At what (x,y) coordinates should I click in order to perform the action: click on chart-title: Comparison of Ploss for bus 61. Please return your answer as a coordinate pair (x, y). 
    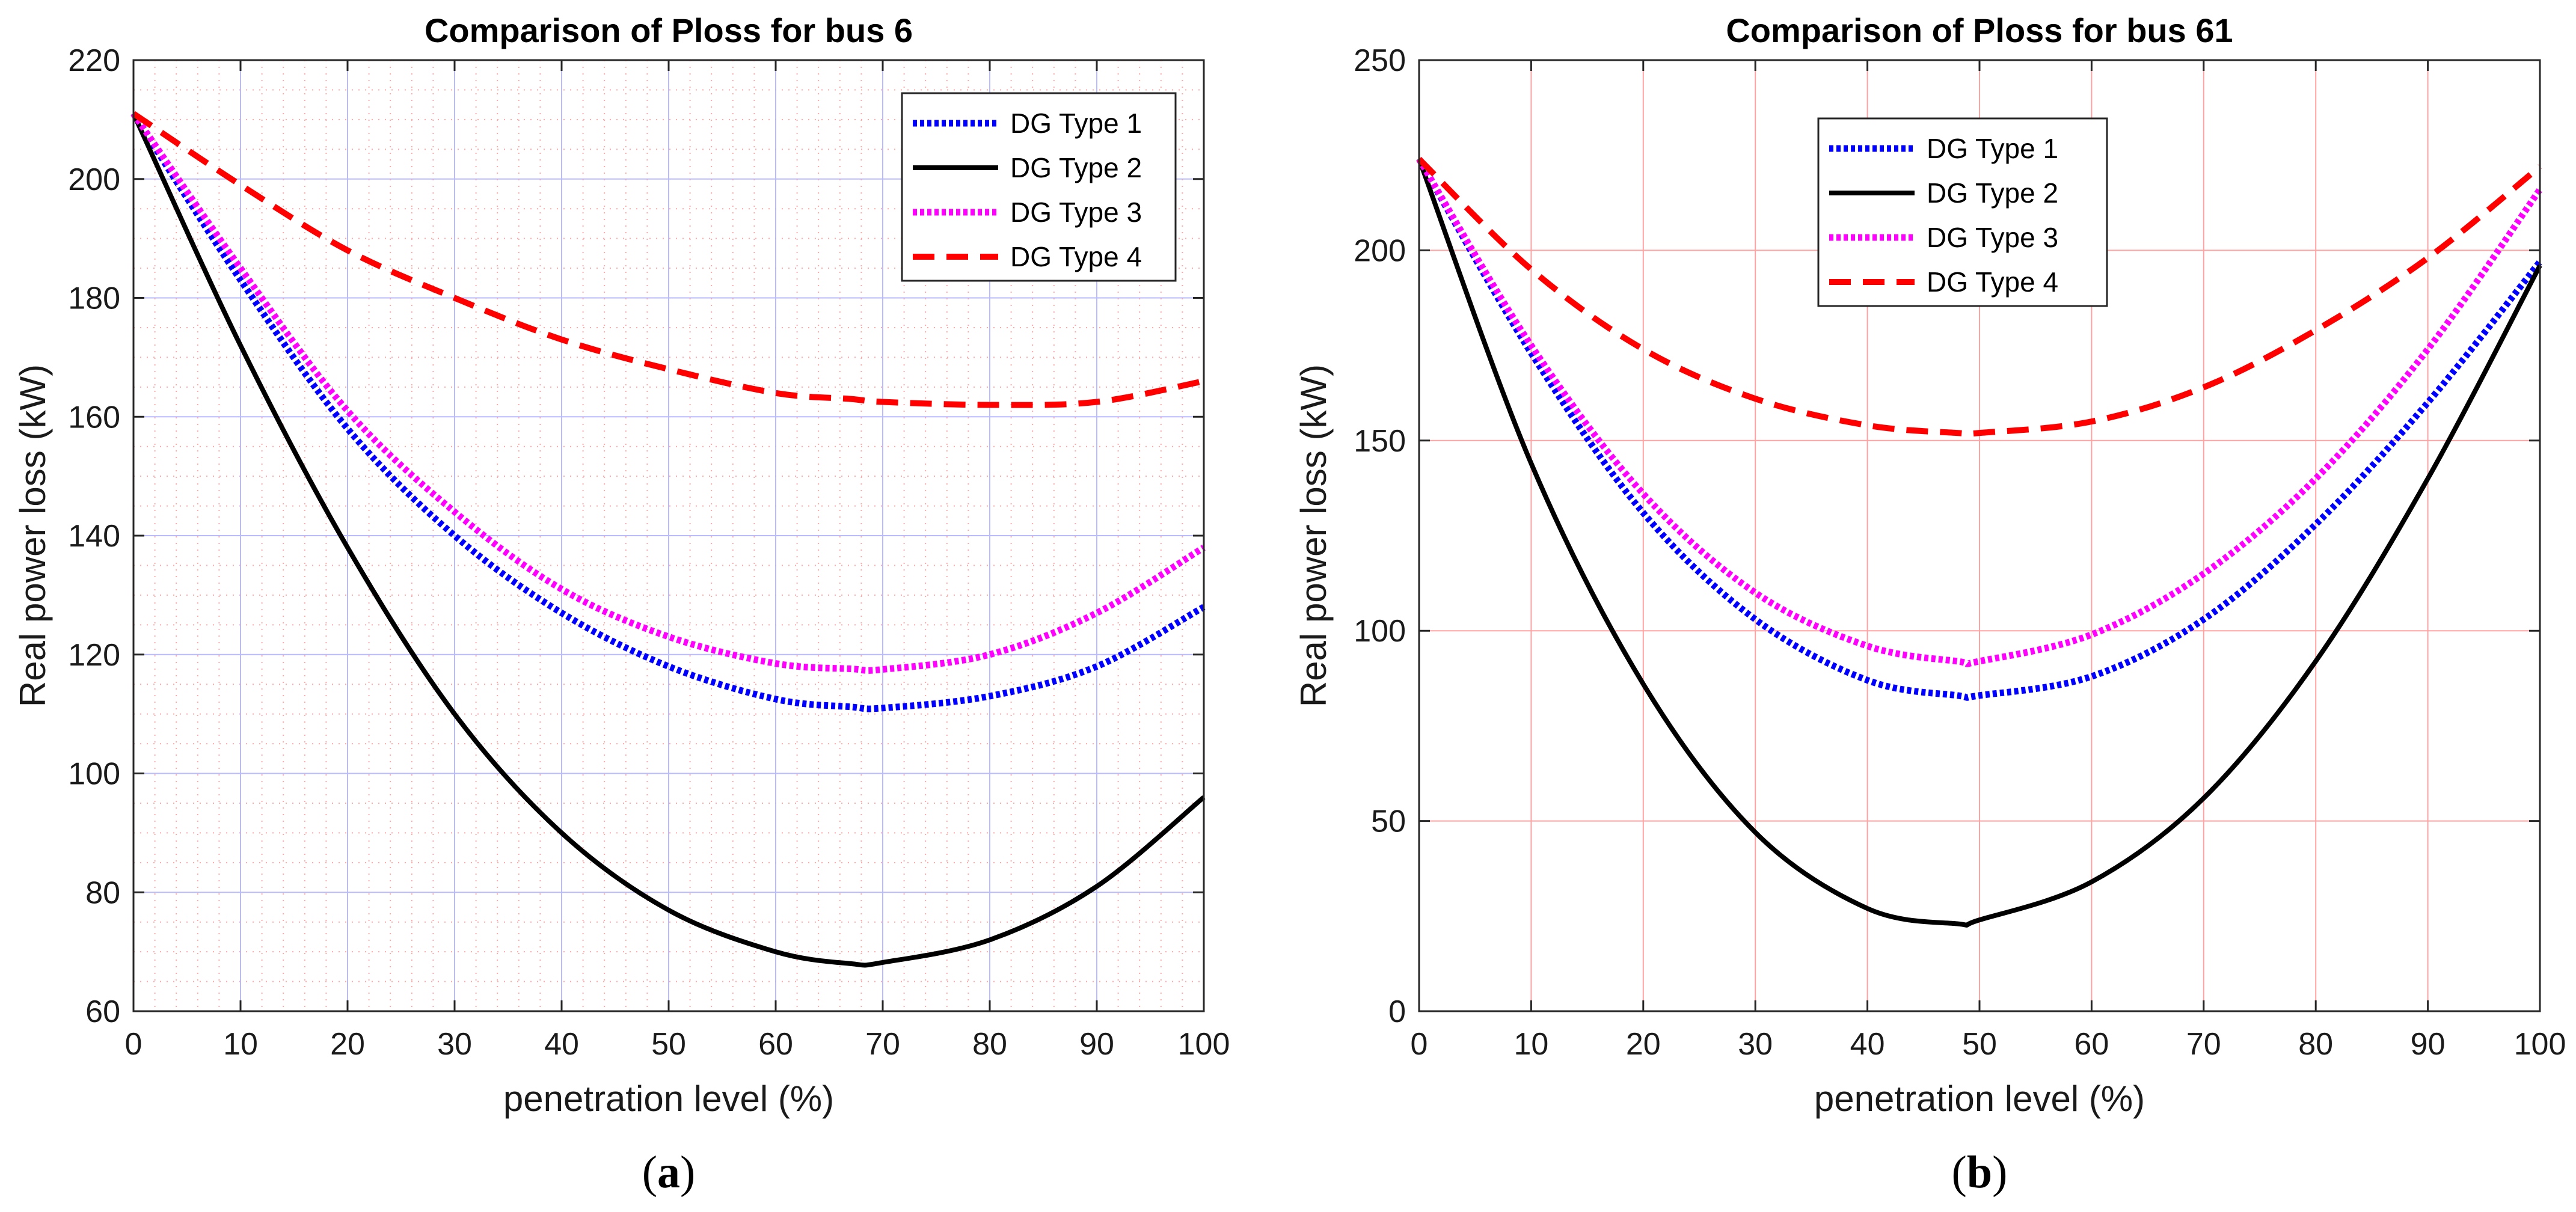
    Looking at the image, I should click on (1979, 30).